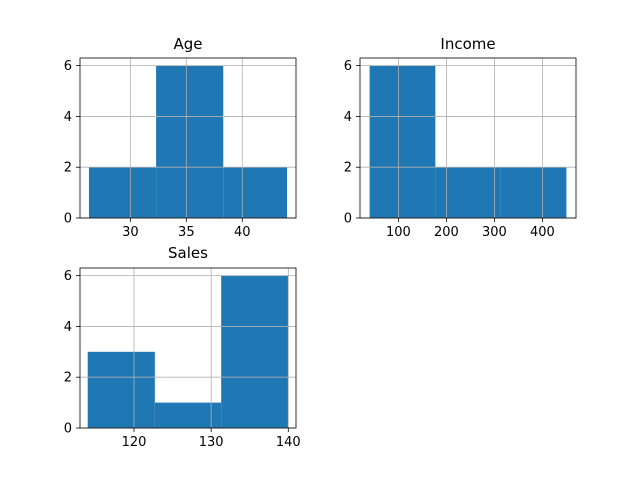 The image size is (640, 480). What do you see at coordinates (211, 442) in the screenshot?
I see `sales-xtick-label-1: 130` at bounding box center [211, 442].